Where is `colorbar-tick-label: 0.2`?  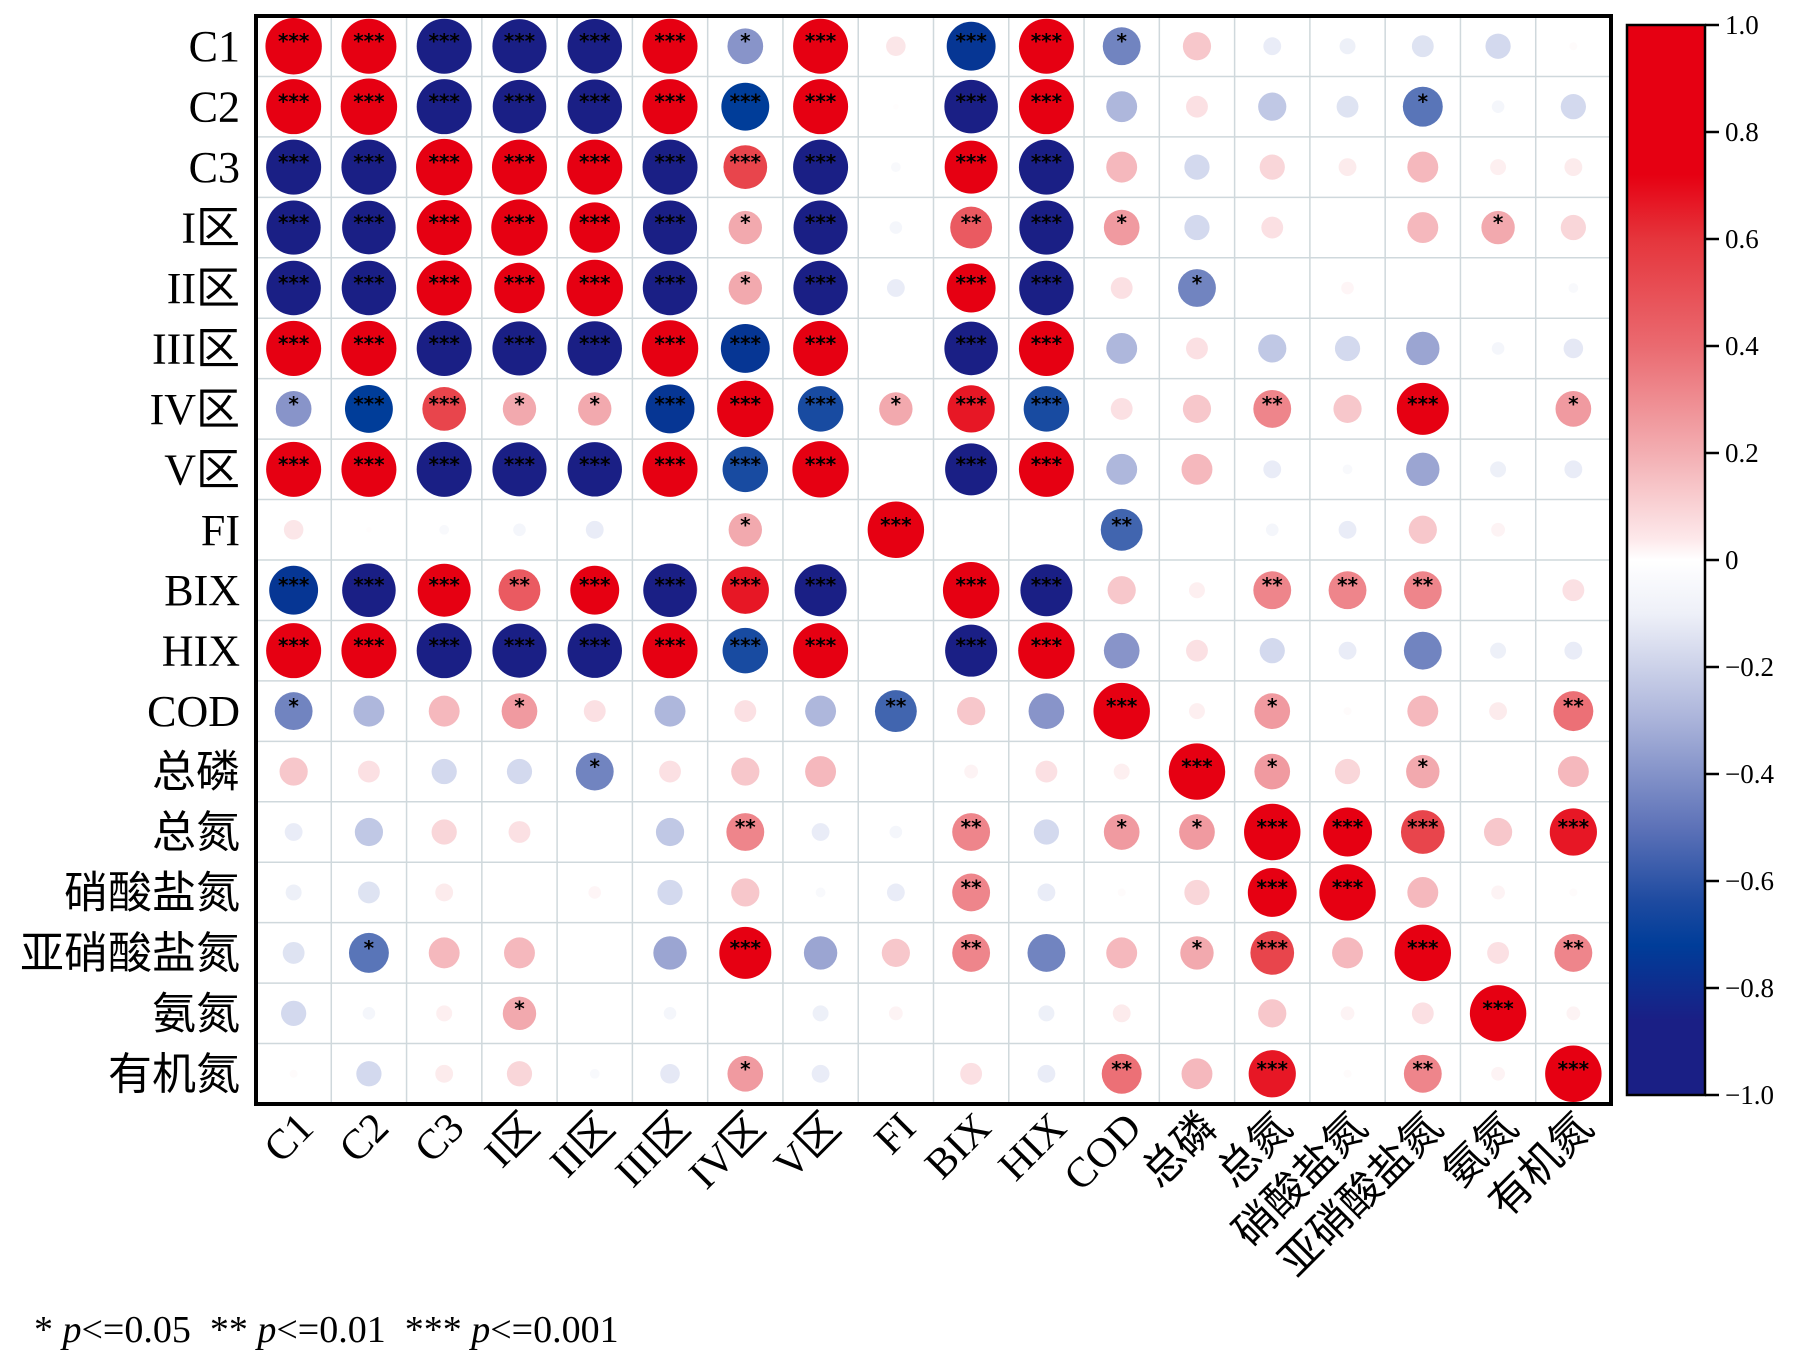
colorbar-tick-label: 0.2 is located at coordinates (1742, 453).